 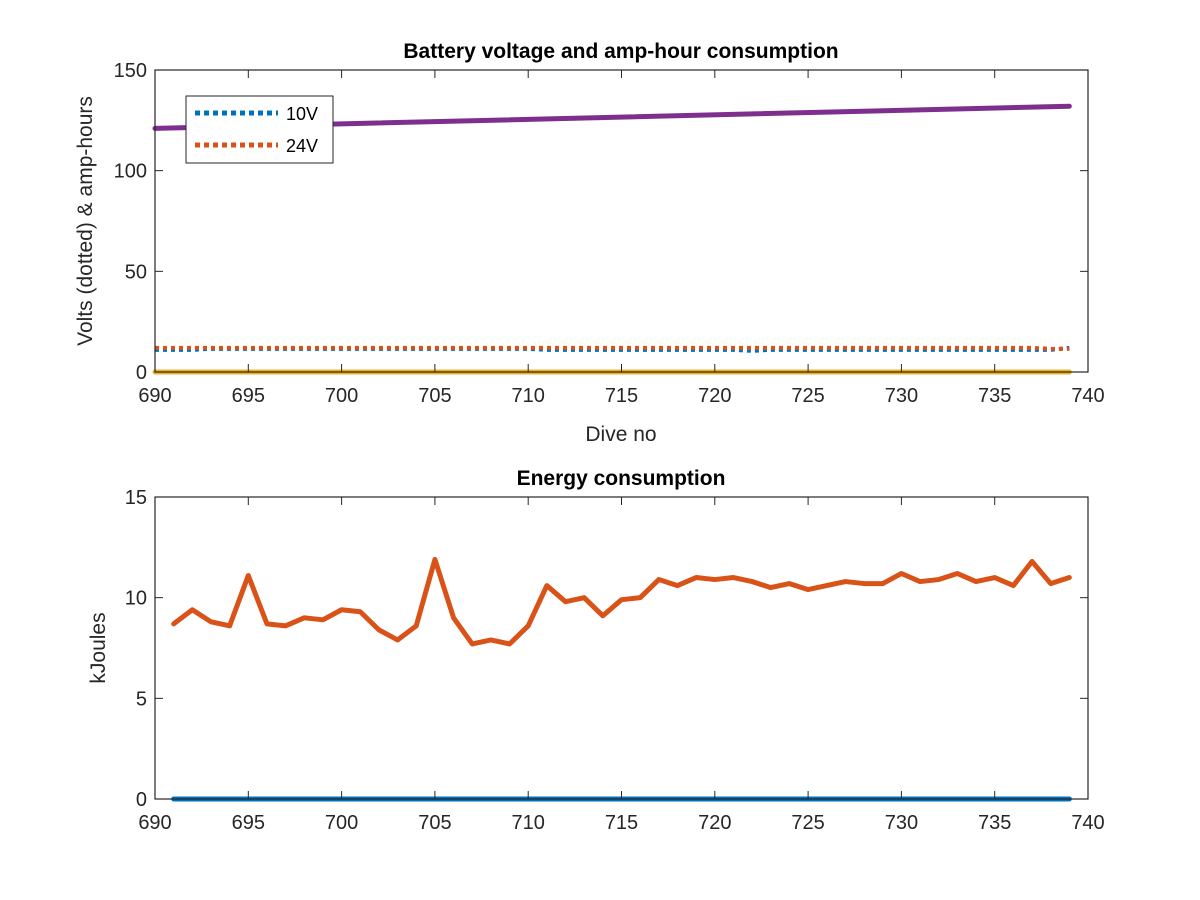 What do you see at coordinates (901, 396) in the screenshot?
I see `top-x-tick-label: 730` at bounding box center [901, 396].